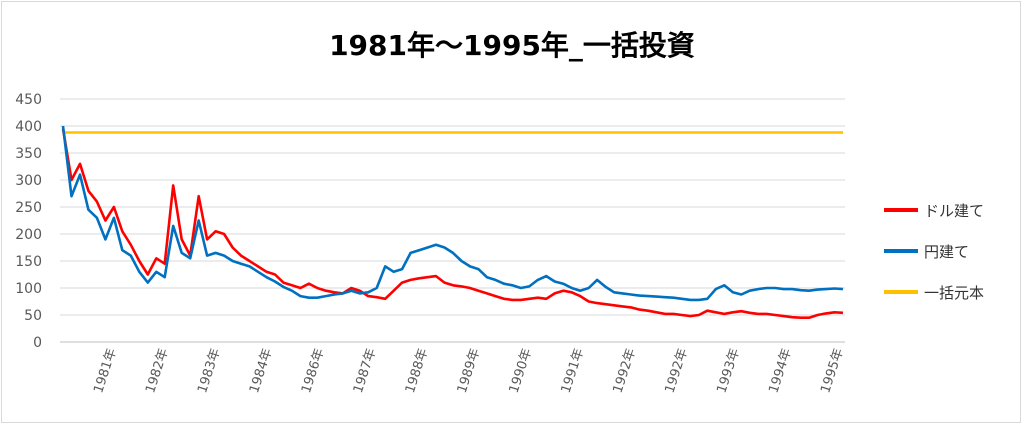 The height and width of the screenshot is (426, 1024). I want to click on x-tick-label: 1981年, so click(105, 371).